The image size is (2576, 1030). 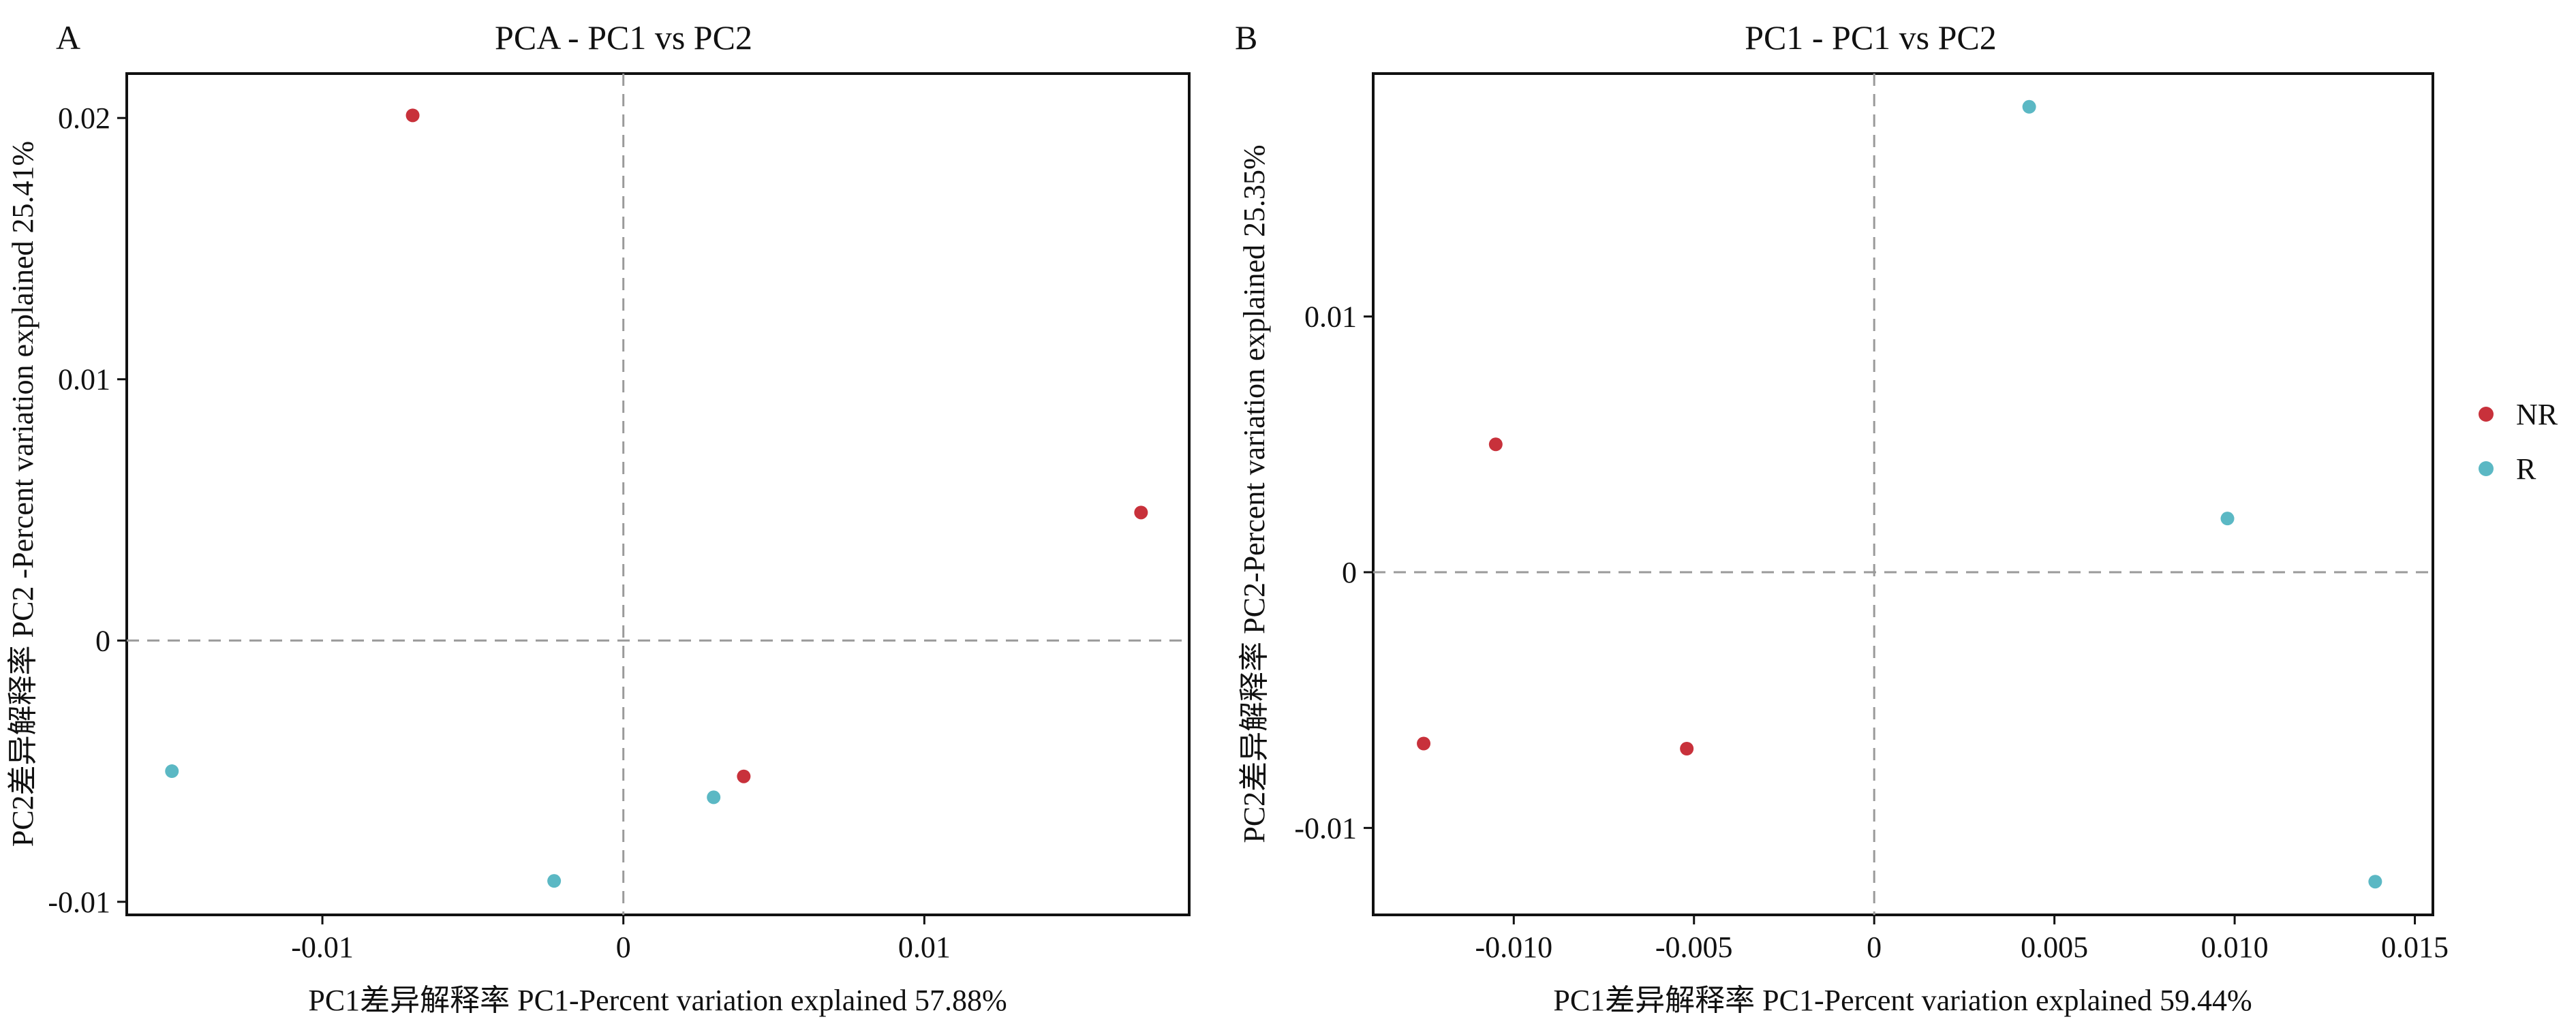 I want to click on panel-a-y-tick-label-3: 0.02, so click(x=84, y=118).